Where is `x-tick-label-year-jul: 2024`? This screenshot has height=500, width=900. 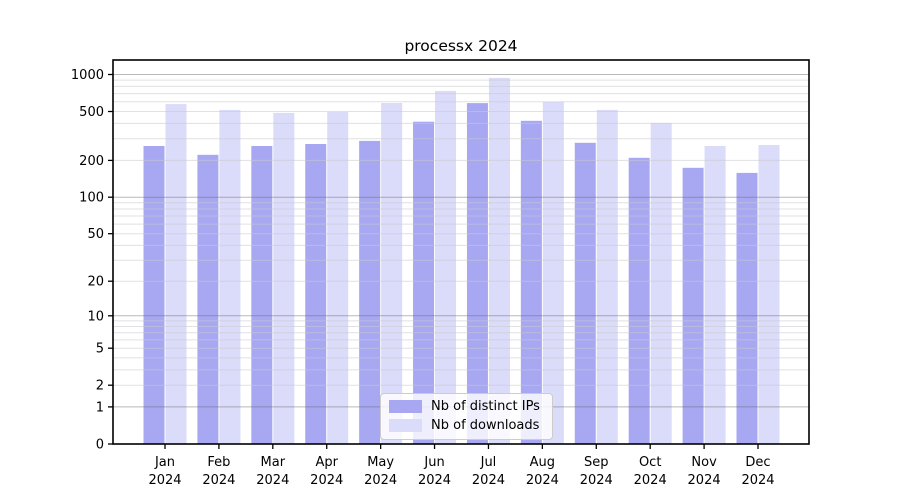 x-tick-label-year-jul: 2024 is located at coordinates (488, 480).